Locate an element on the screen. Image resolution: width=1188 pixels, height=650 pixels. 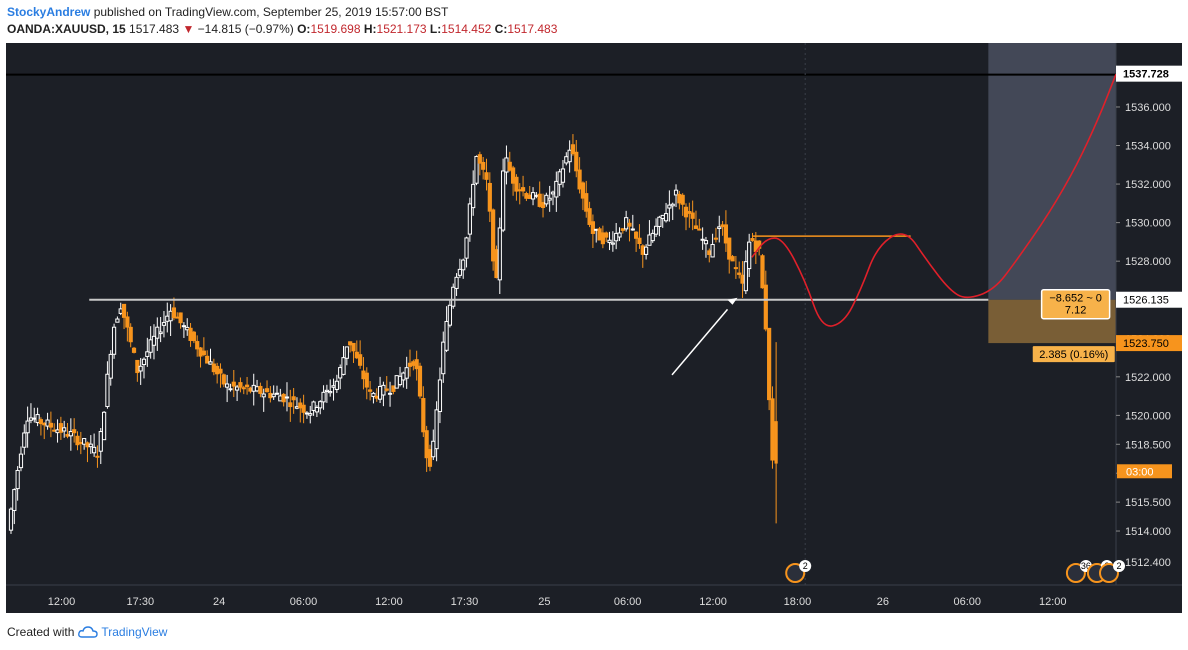
footer: Created with TradingView is located at coordinates (87, 632).